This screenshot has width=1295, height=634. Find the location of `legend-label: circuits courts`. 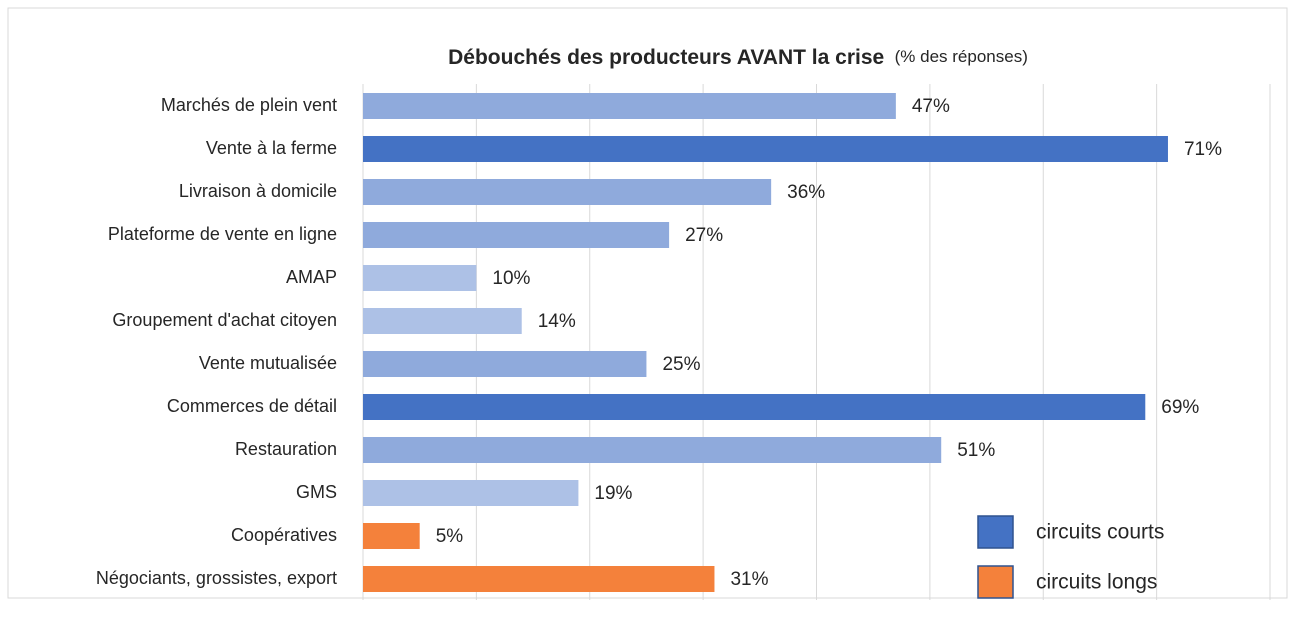

legend-label: circuits courts is located at coordinates (1100, 532).